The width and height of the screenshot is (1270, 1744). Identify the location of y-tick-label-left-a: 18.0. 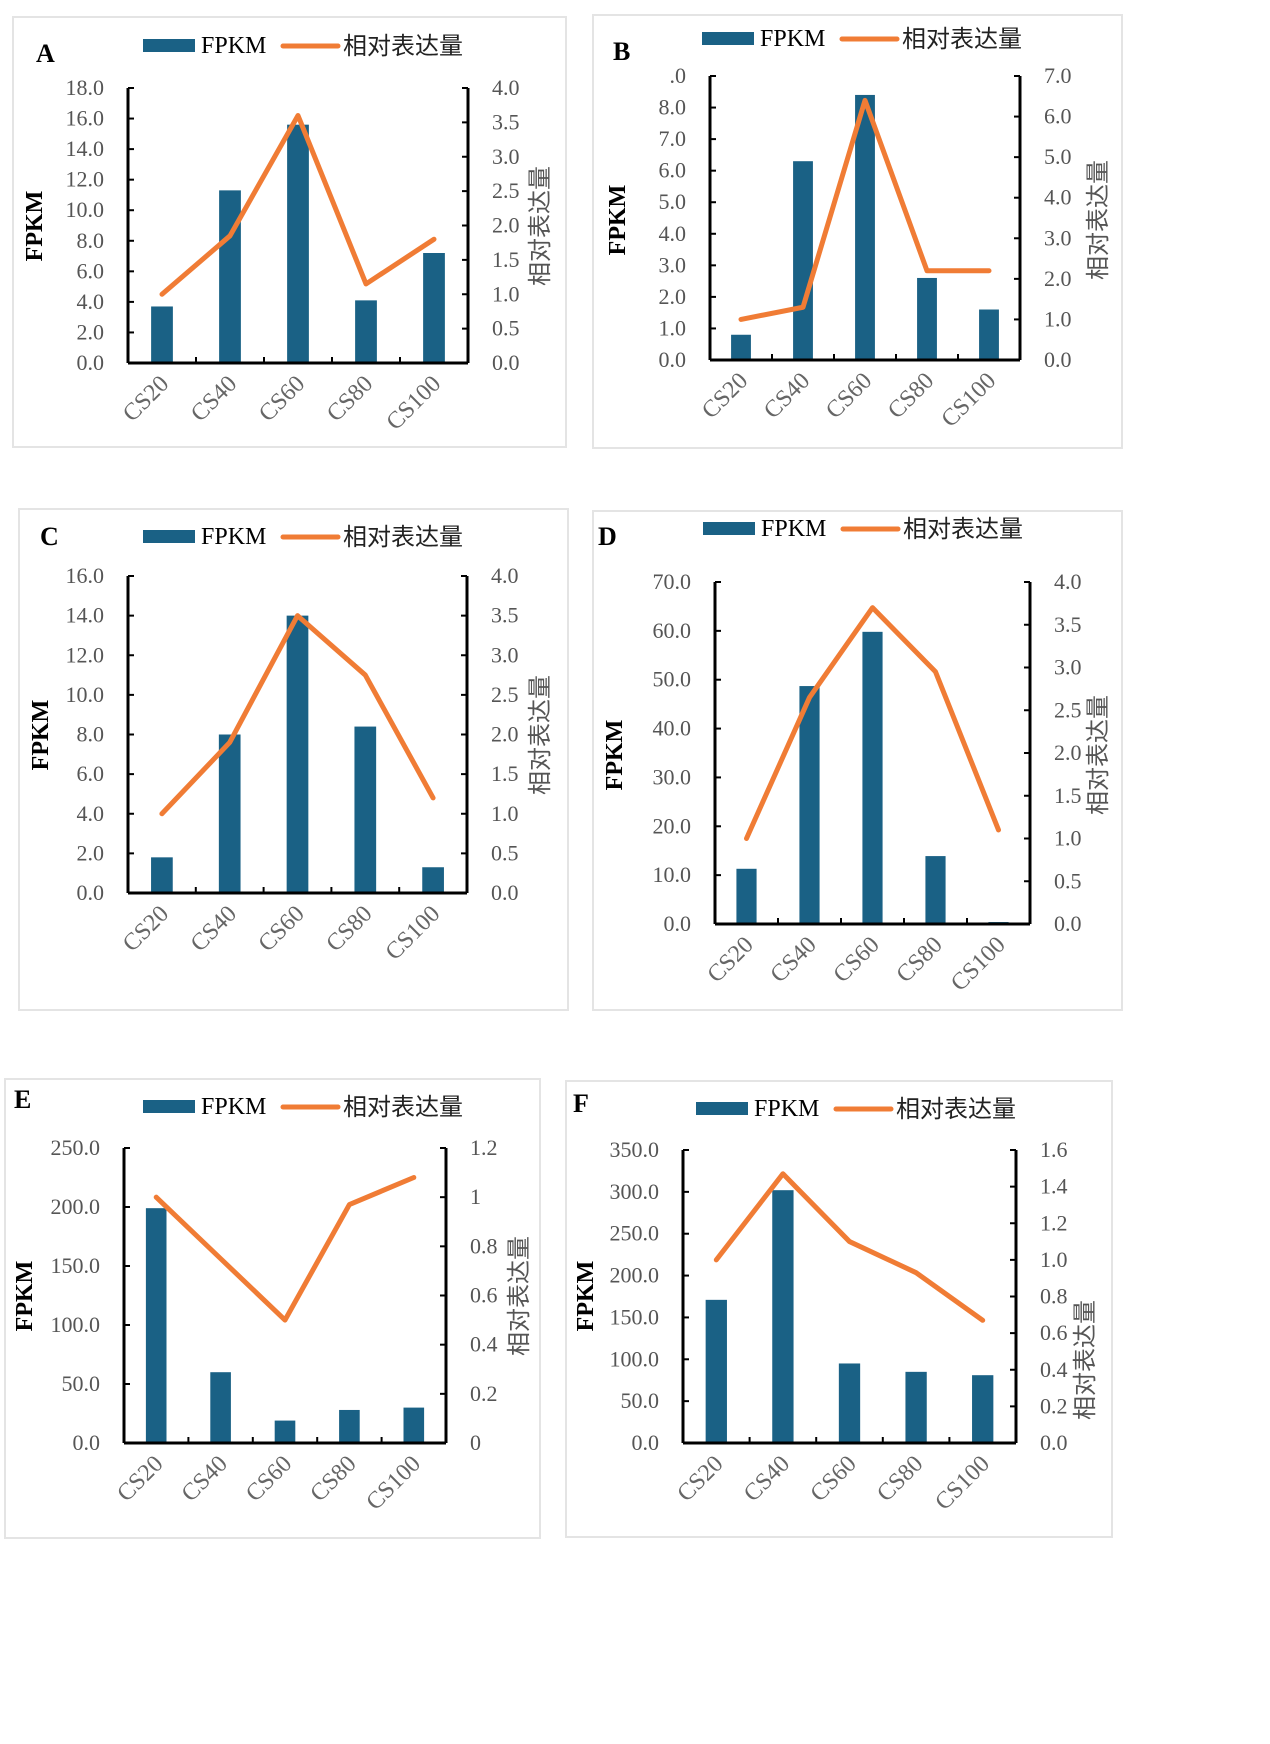
(85, 87).